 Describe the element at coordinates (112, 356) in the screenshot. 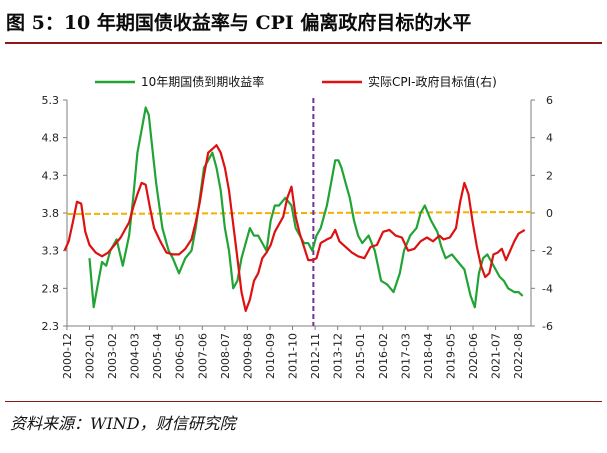

I see `x-tick-label: 2003-02` at that location.